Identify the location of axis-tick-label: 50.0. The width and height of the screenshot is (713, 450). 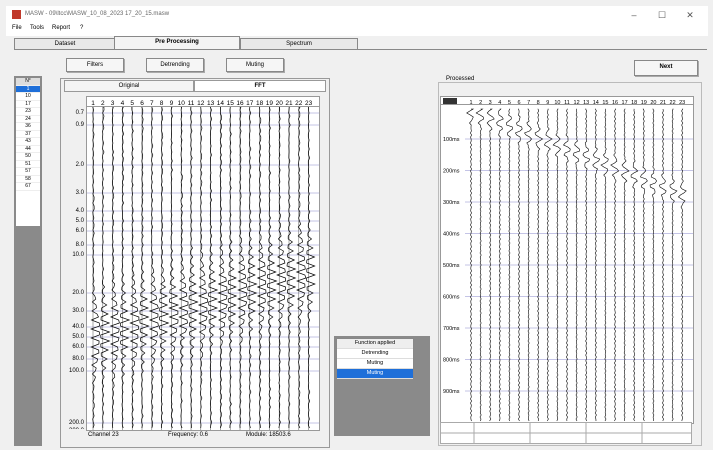
(78, 337).